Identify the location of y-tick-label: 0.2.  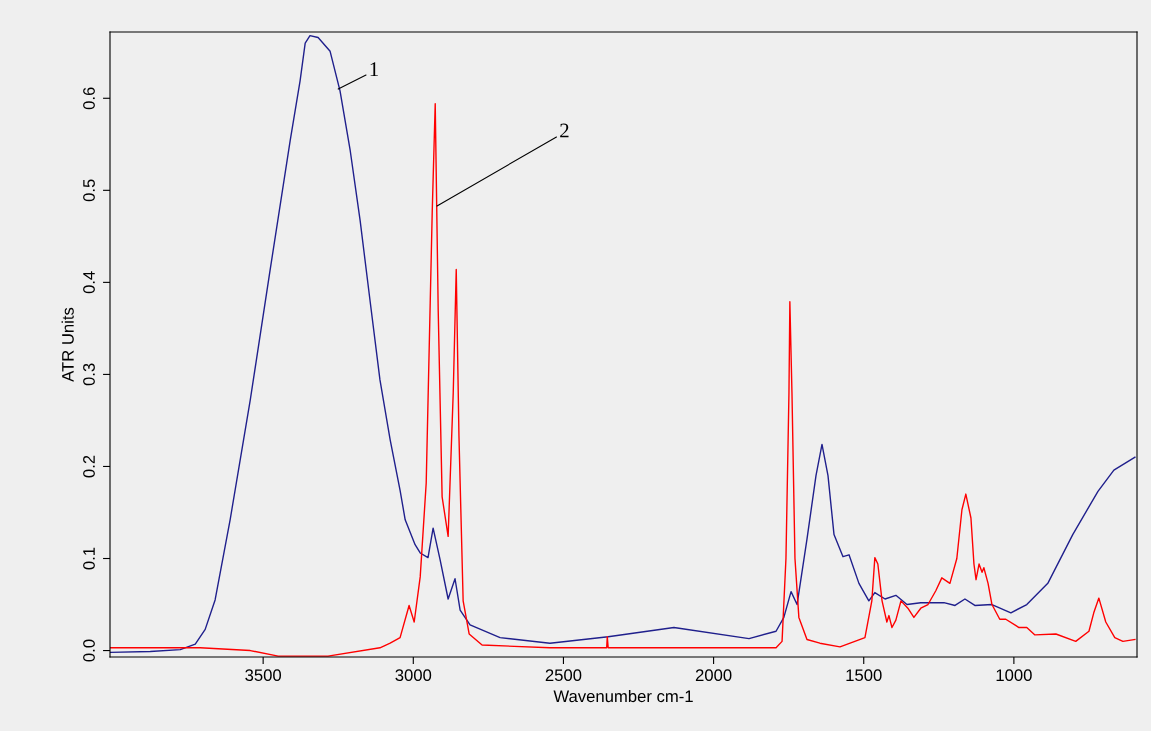
(89, 466).